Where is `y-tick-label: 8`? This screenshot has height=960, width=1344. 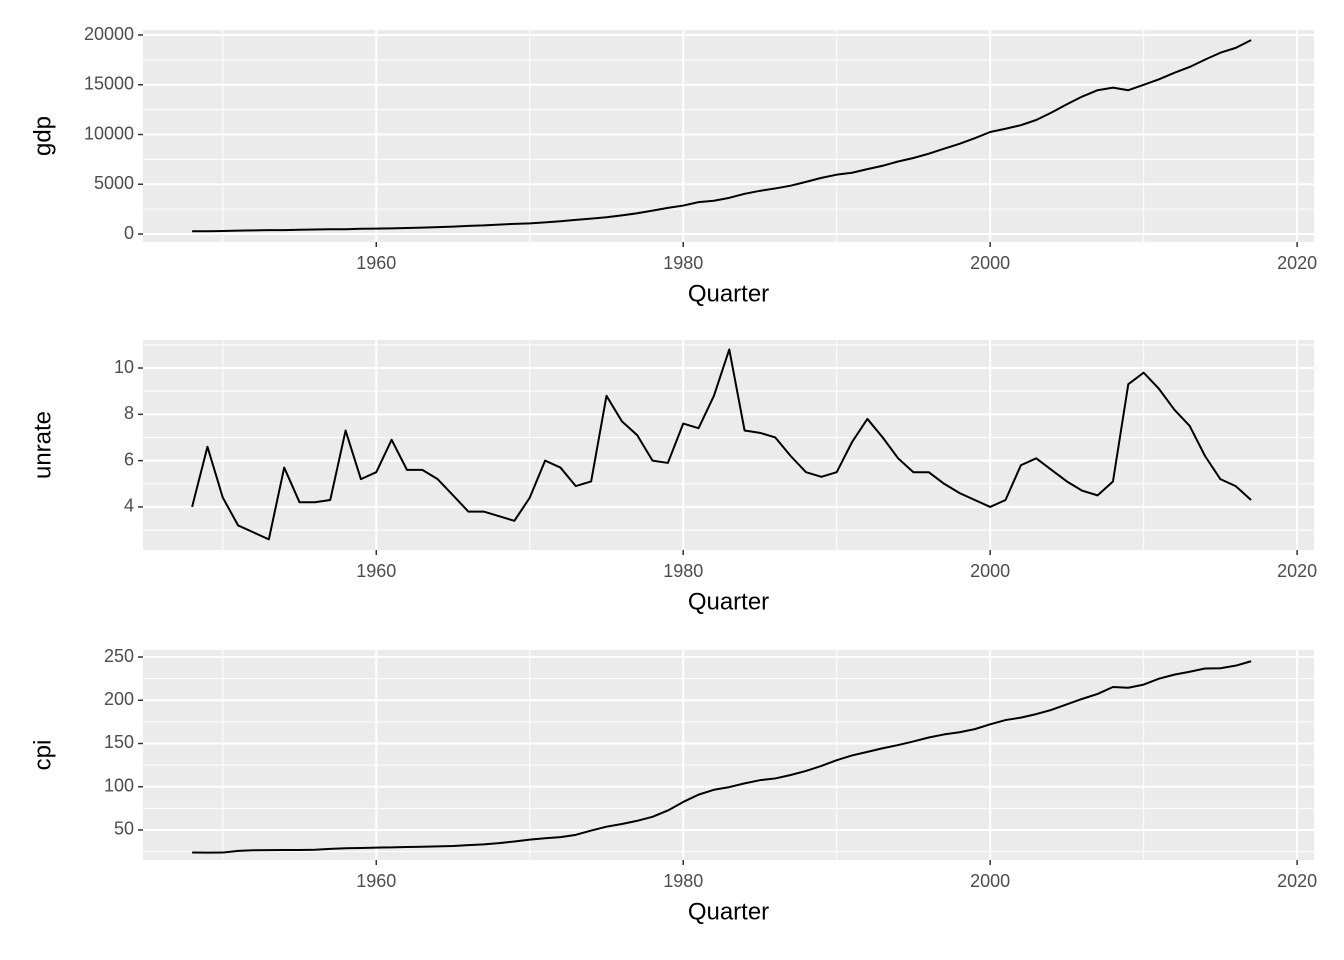 y-tick-label: 8 is located at coordinates (129, 413).